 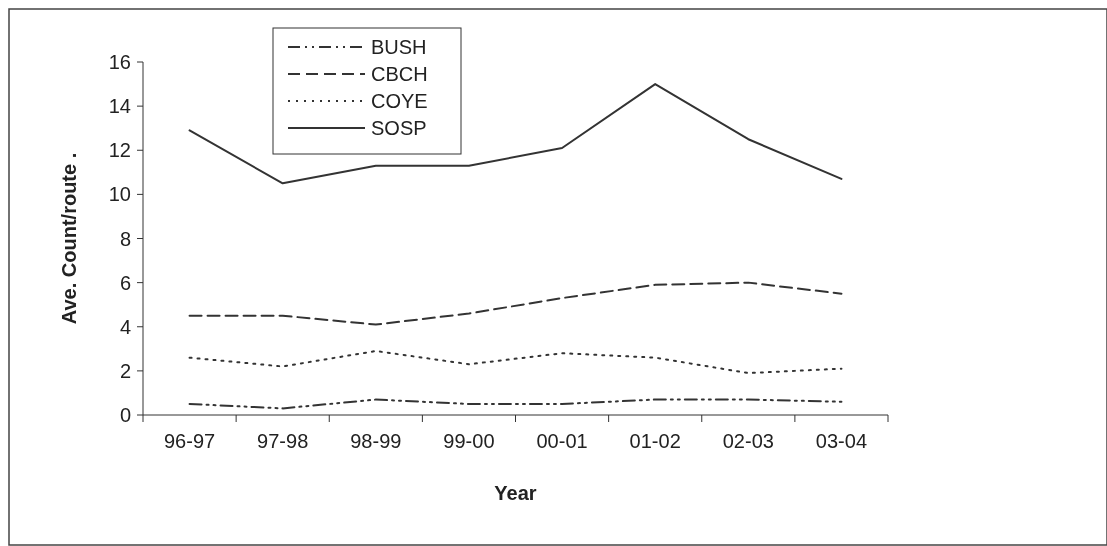 I want to click on x-tick-label: 97-98, so click(x=283, y=441).